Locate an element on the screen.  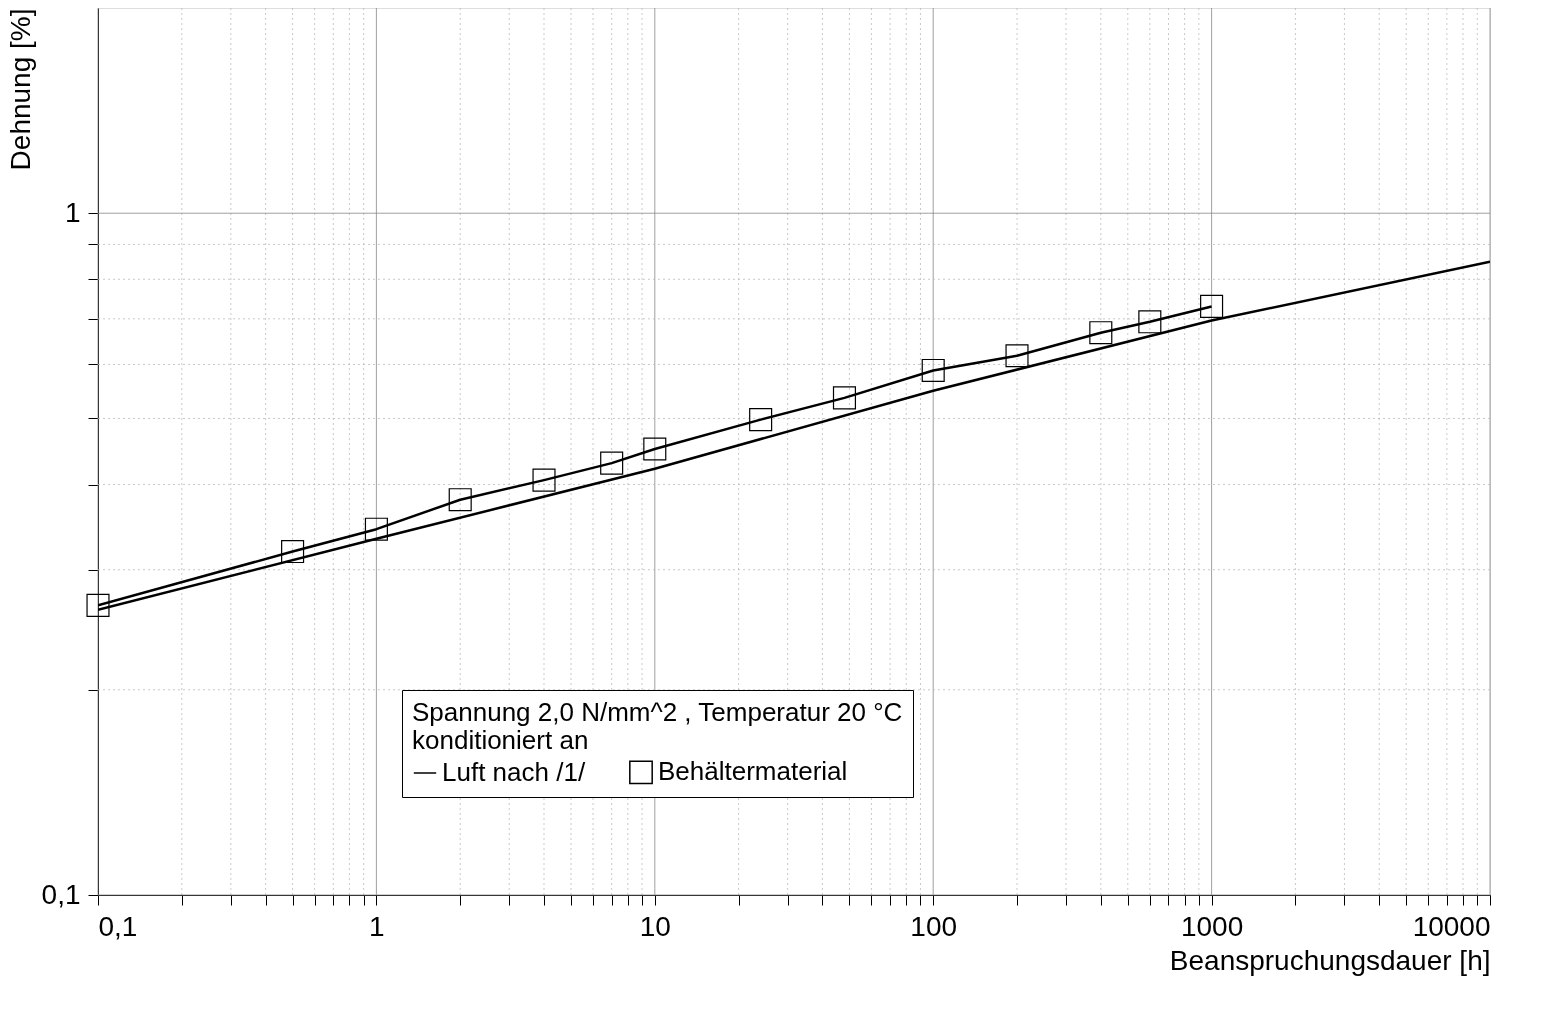
x-tick-label: 0,1 is located at coordinates (118, 926).